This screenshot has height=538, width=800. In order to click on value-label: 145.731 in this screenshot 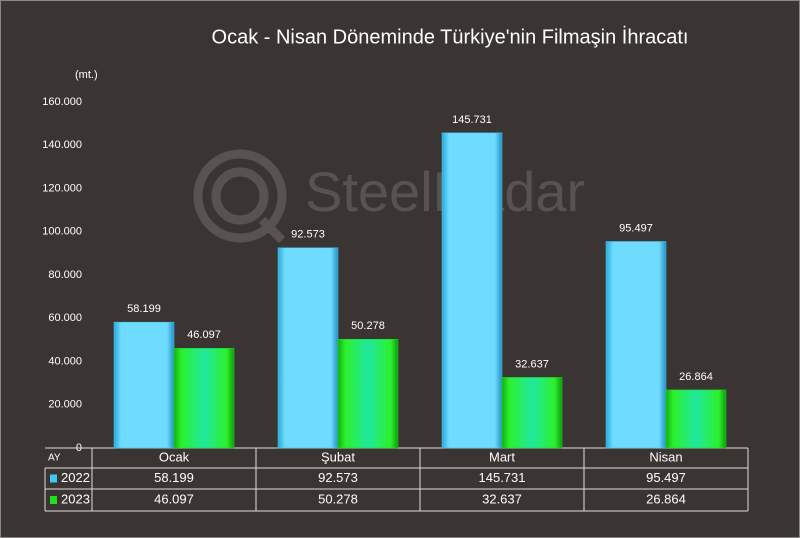, I will do `click(472, 120)`.